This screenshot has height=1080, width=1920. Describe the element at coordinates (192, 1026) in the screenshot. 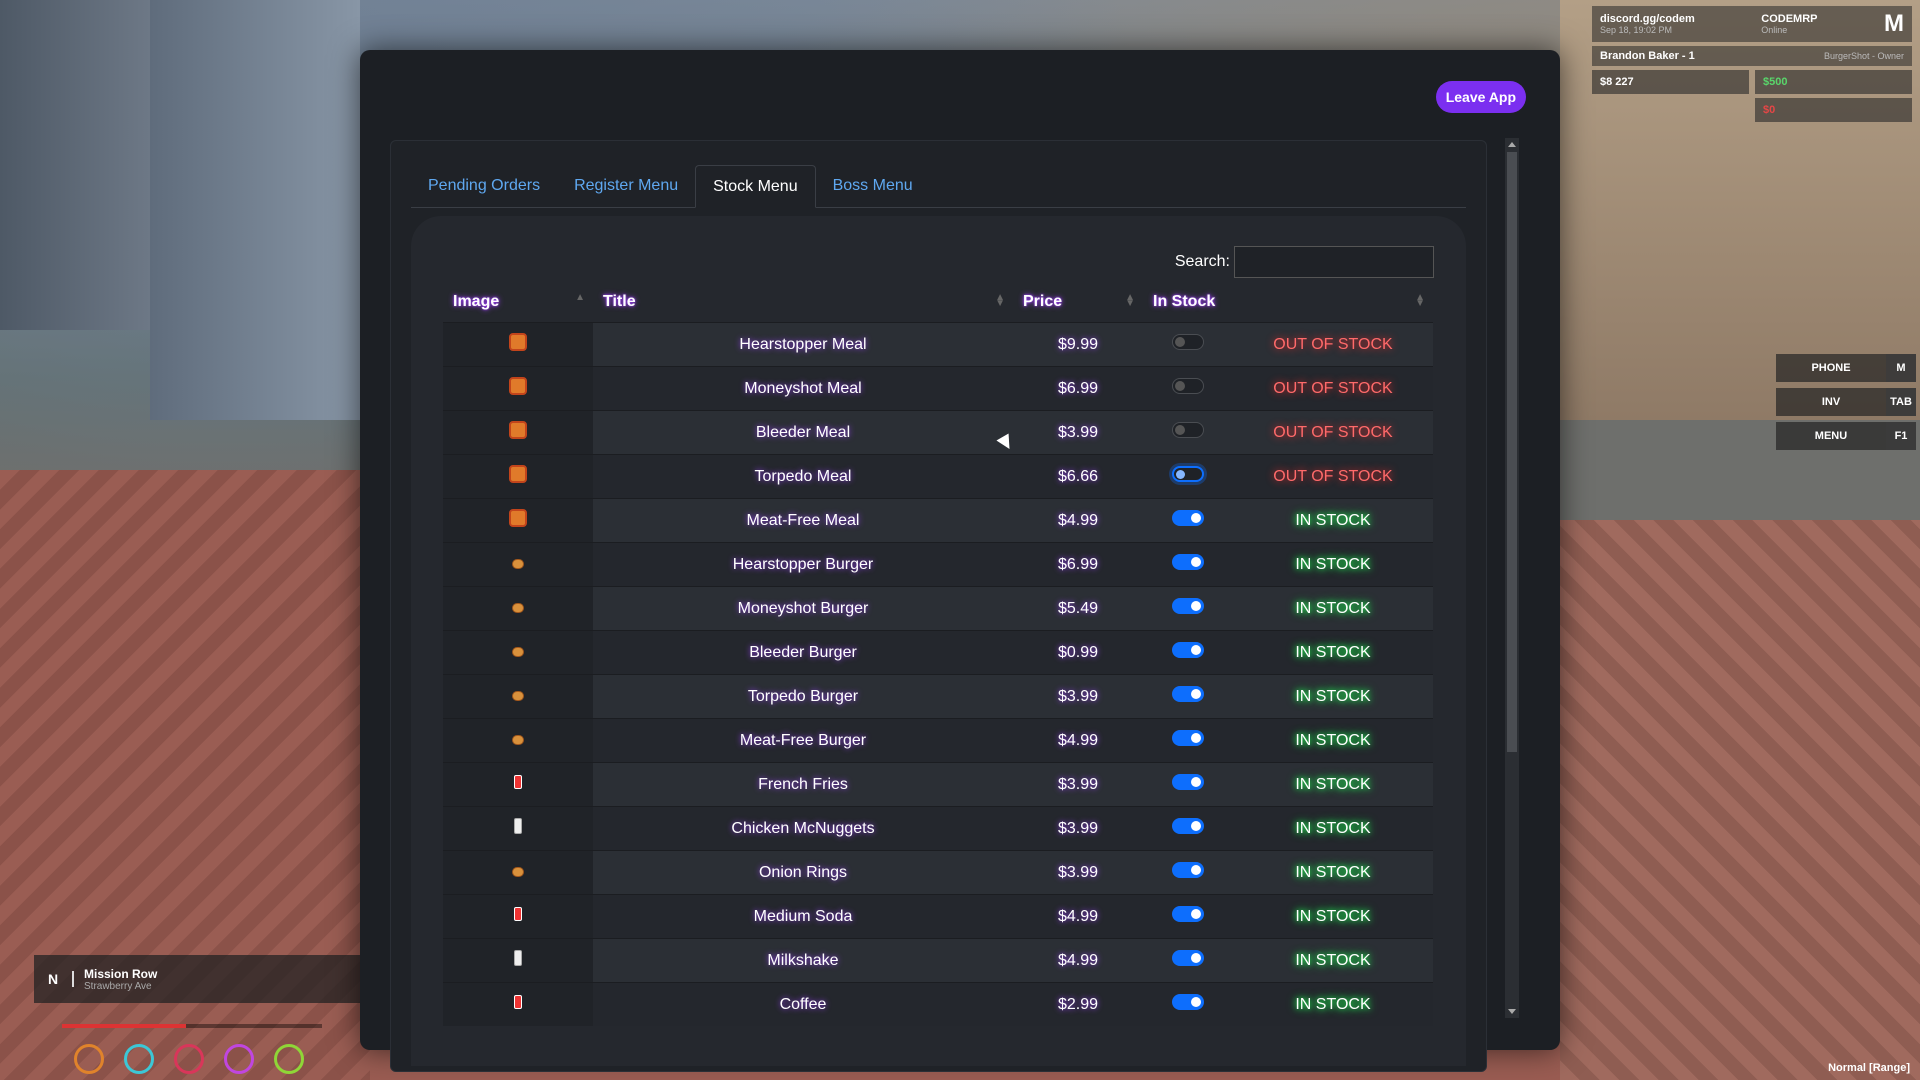

I see `health-bar` at that location.